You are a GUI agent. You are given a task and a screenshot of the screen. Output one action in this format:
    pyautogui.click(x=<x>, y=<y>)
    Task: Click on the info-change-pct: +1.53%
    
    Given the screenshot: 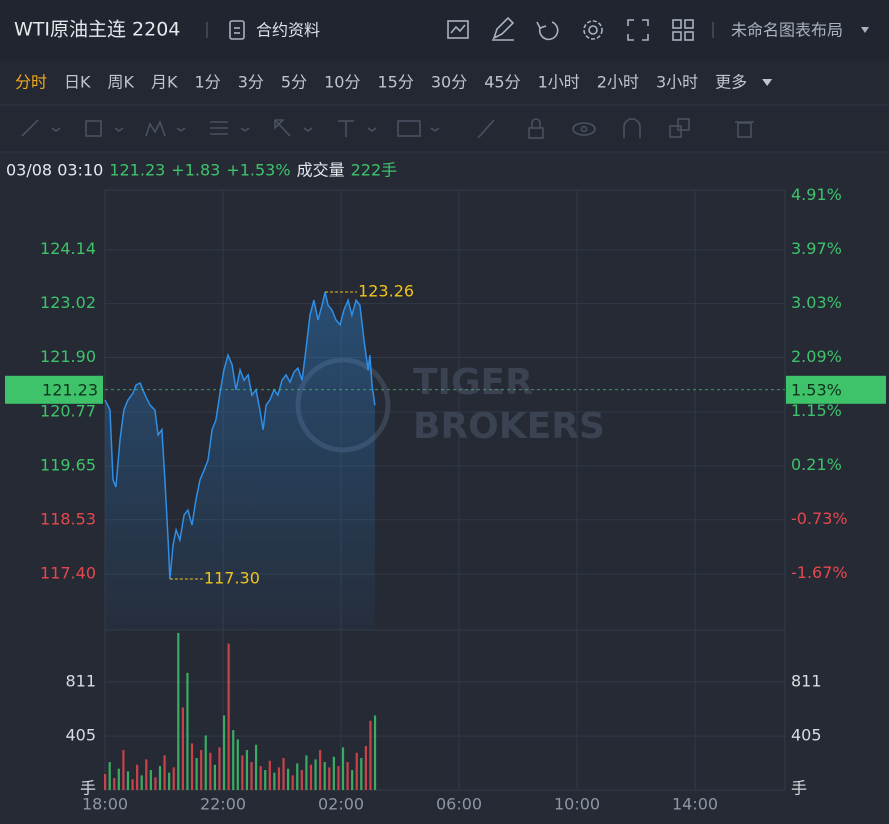 What is the action you would take?
    pyautogui.click(x=258, y=170)
    